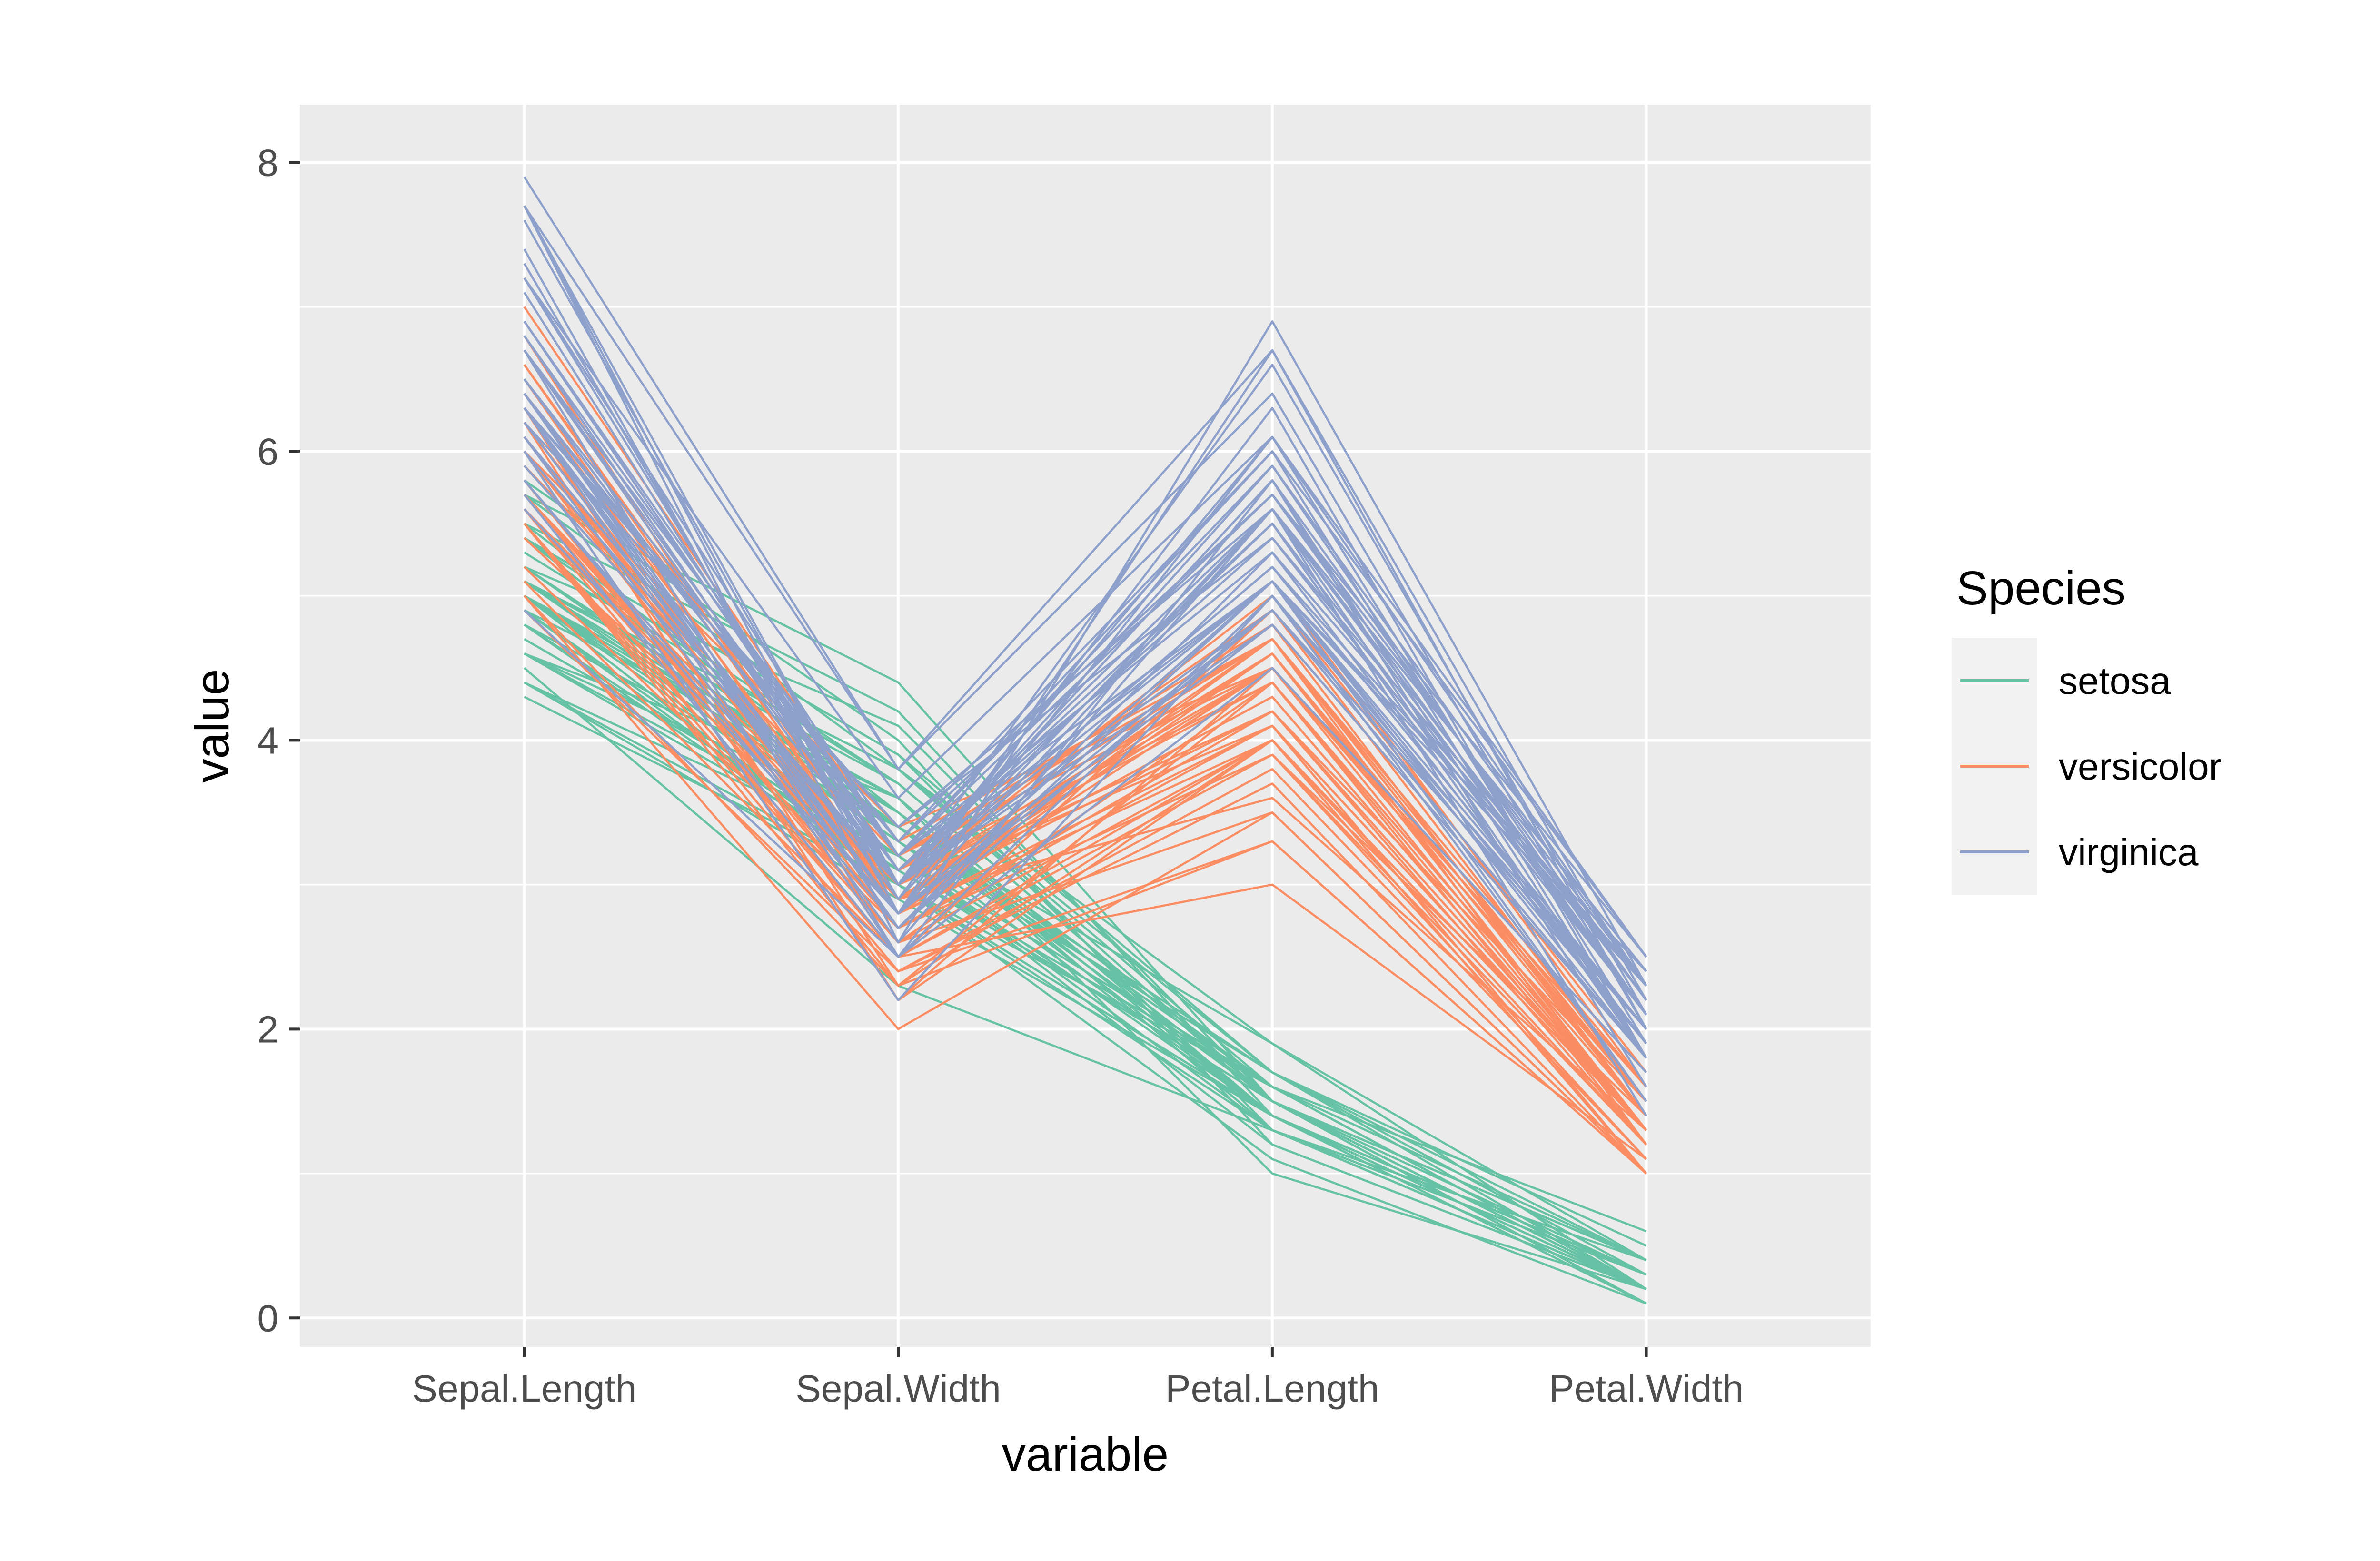 The image size is (2380, 1561). Describe the element at coordinates (2086, 728) in the screenshot. I see `legend: Species setosa versicolor virginica` at that location.